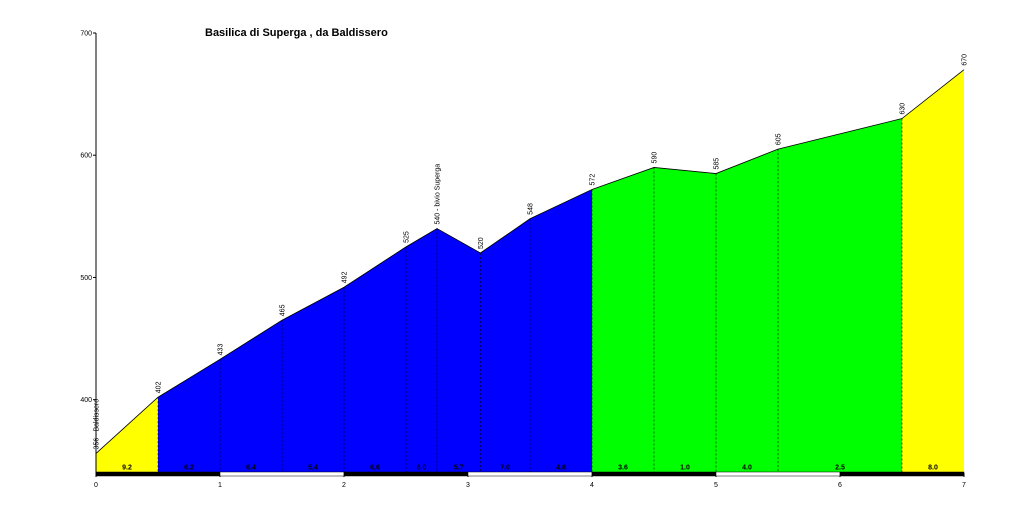 This screenshot has height=512, width=1024. Describe the element at coordinates (623, 468) in the screenshot. I see `grade-label: 3.6` at that location.